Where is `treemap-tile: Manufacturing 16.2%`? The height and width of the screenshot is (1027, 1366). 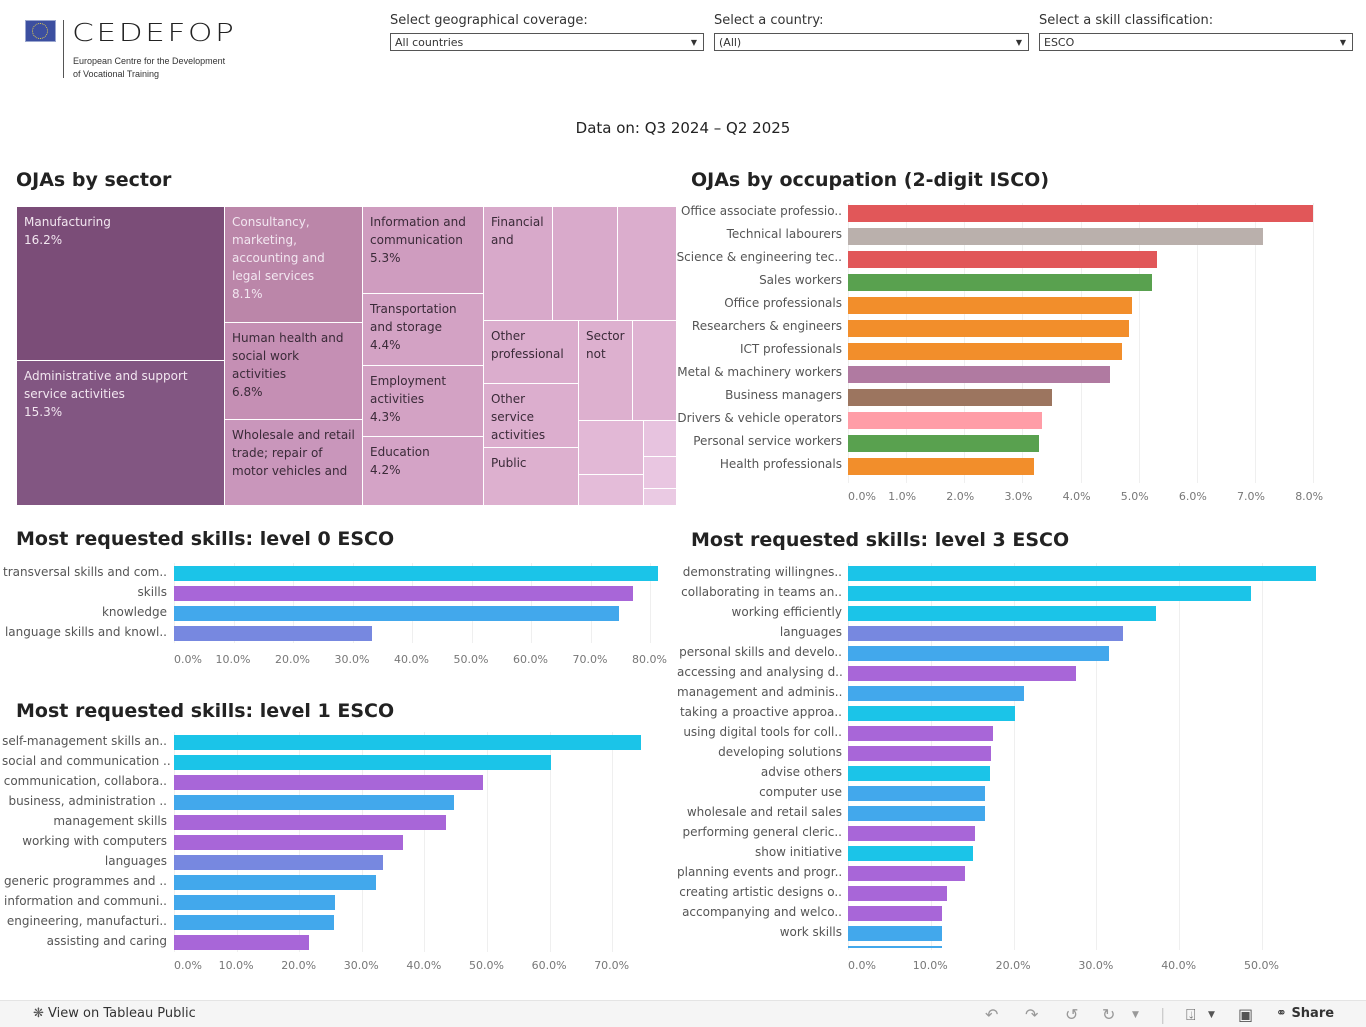 treemap-tile: Manufacturing 16.2% is located at coordinates (121, 284).